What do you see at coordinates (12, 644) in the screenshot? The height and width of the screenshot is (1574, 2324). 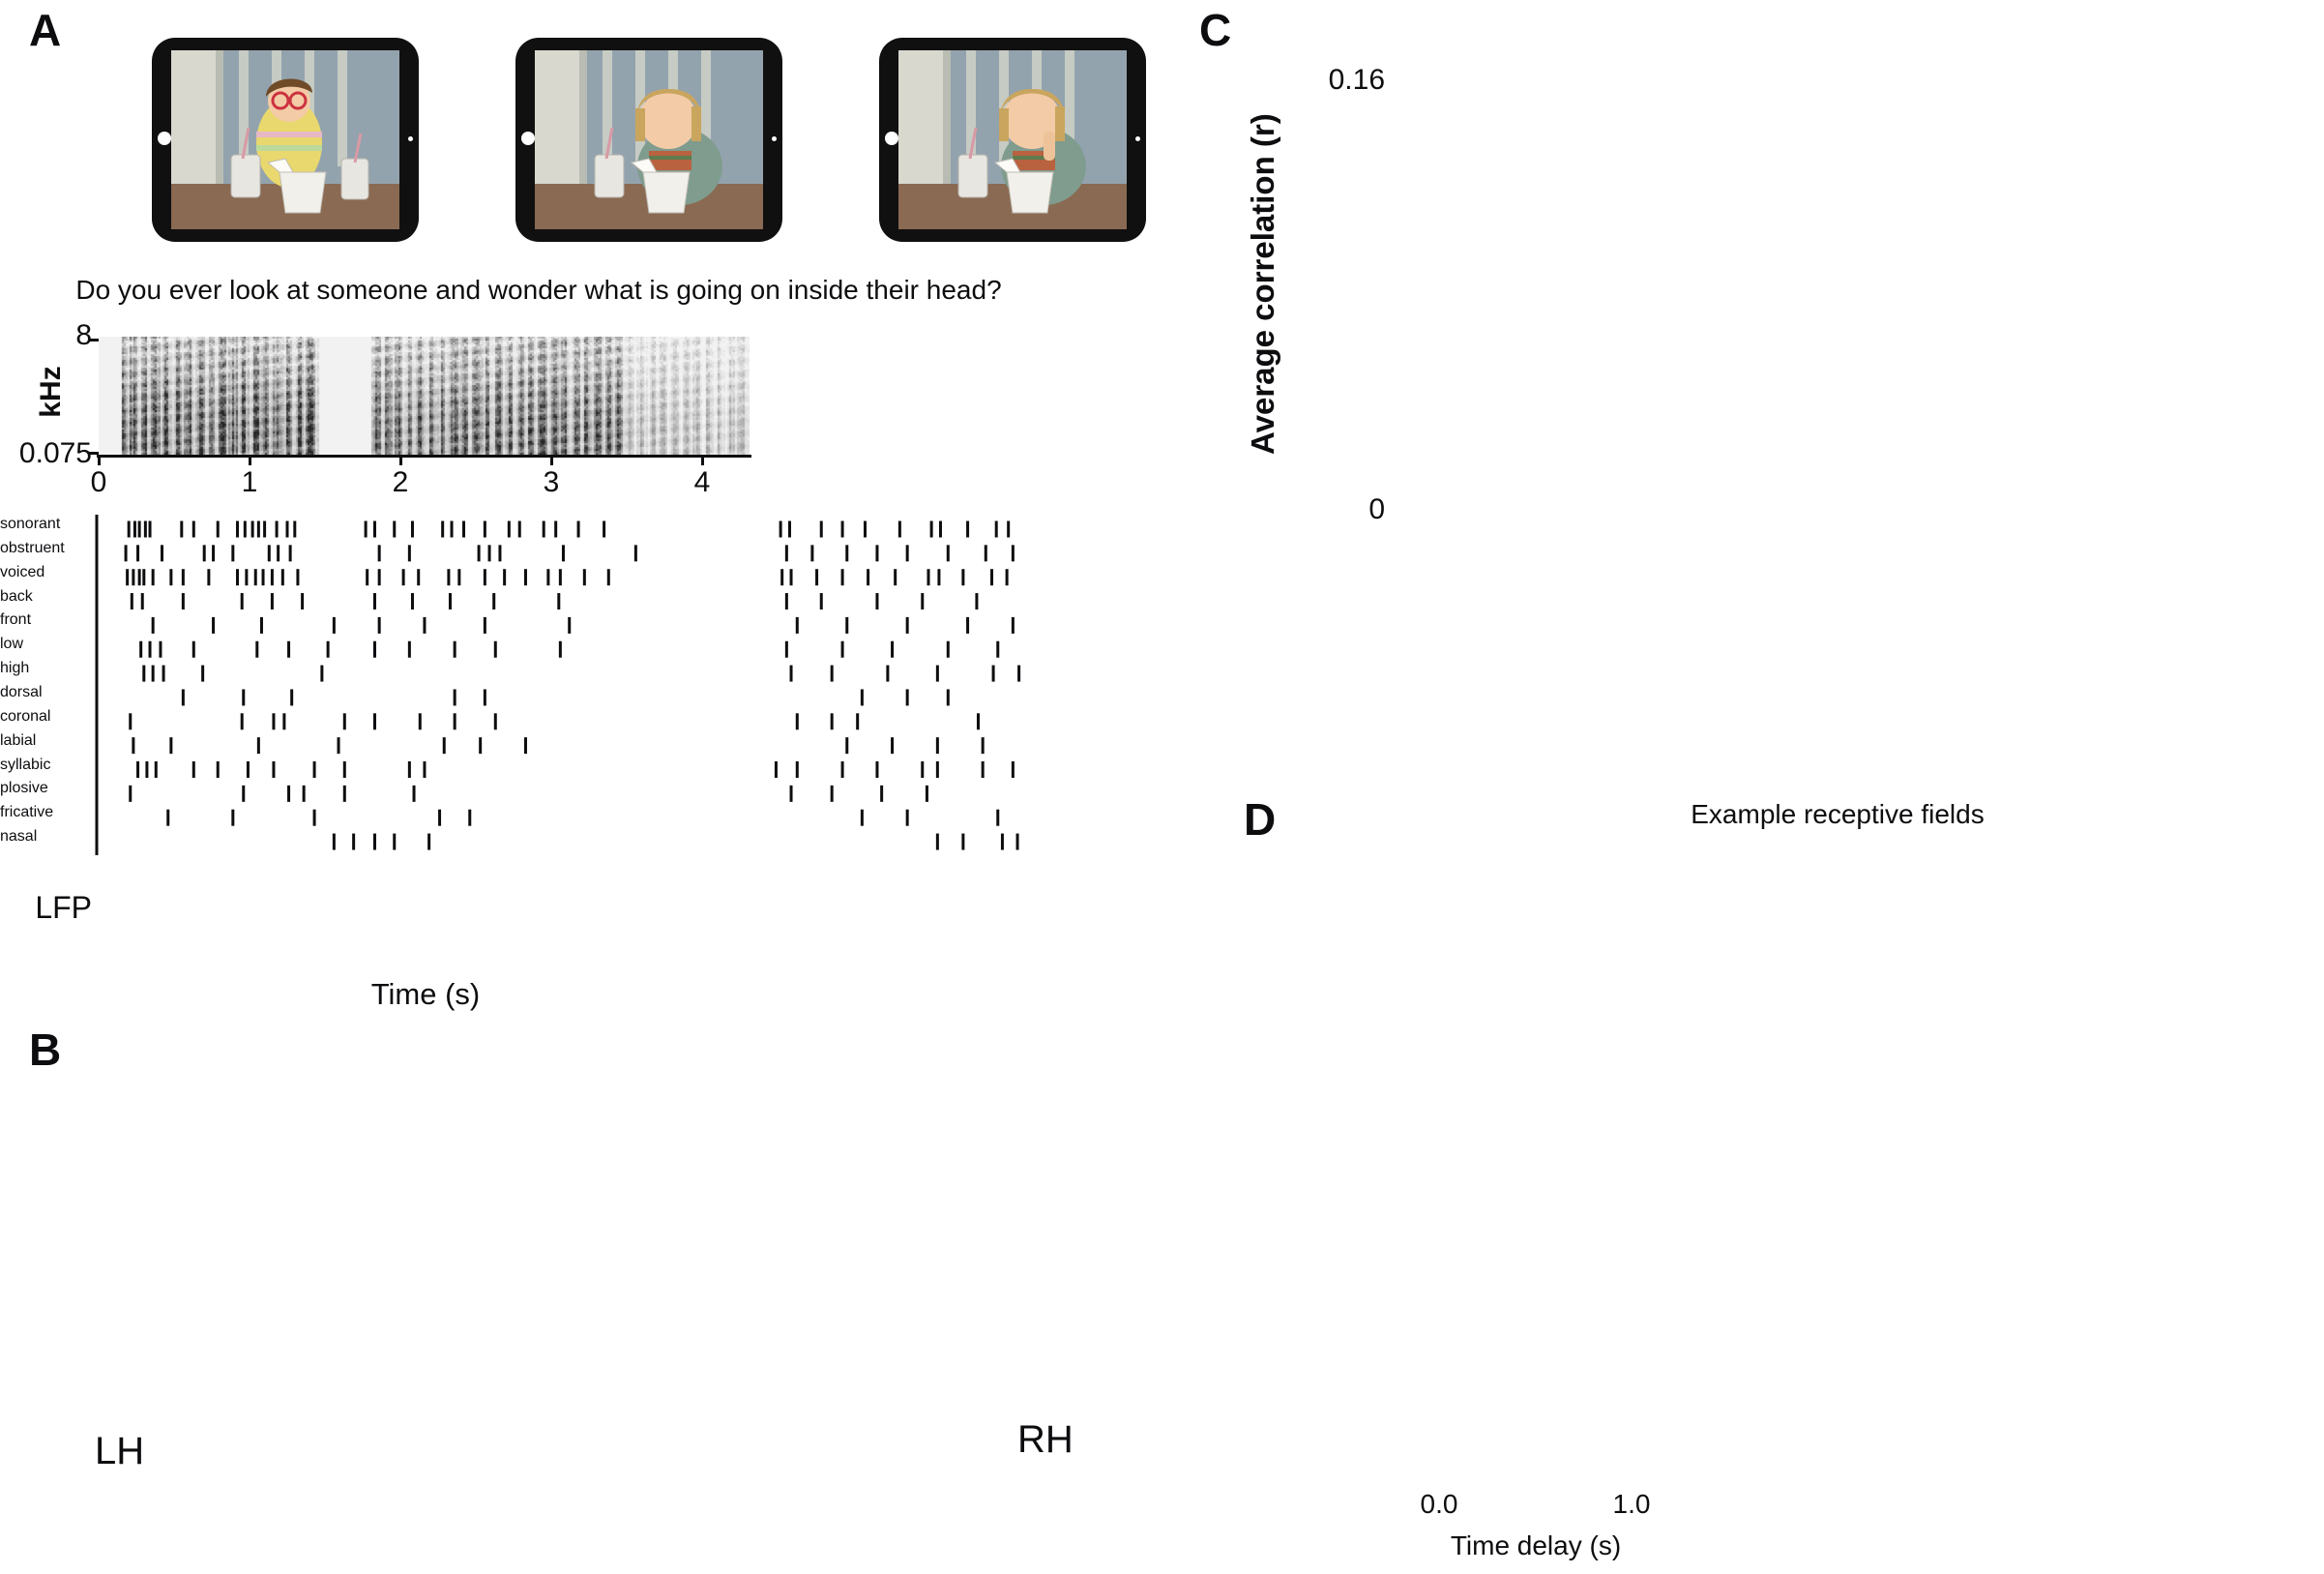 I see `raster-row-label-low: low` at bounding box center [12, 644].